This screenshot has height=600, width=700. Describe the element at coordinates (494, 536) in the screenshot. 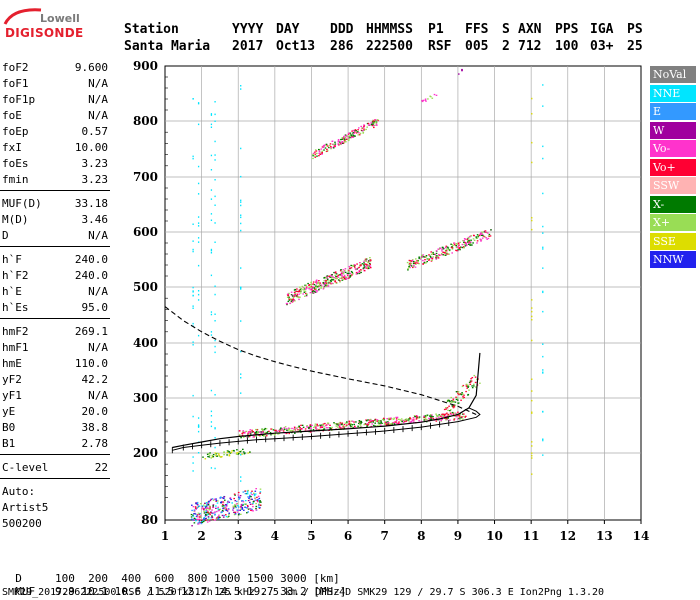

I see `x-tick-label: 10` at that location.